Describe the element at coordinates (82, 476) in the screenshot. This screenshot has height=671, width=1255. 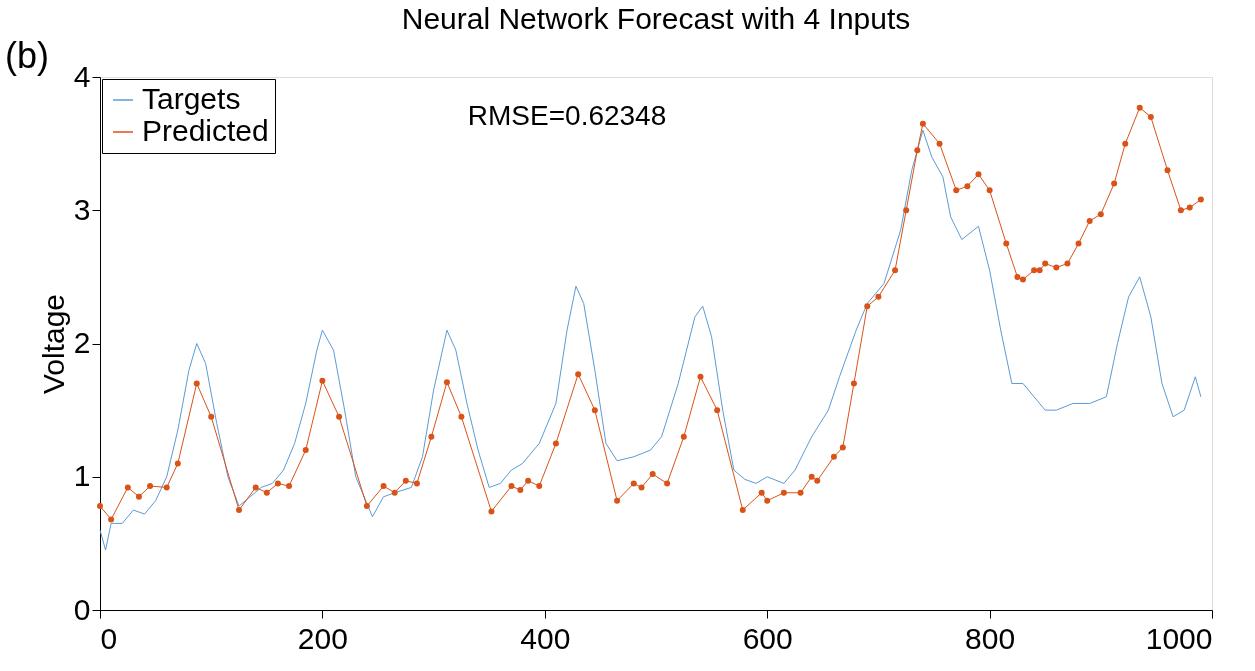
I see `y-tick-label: 1` at that location.